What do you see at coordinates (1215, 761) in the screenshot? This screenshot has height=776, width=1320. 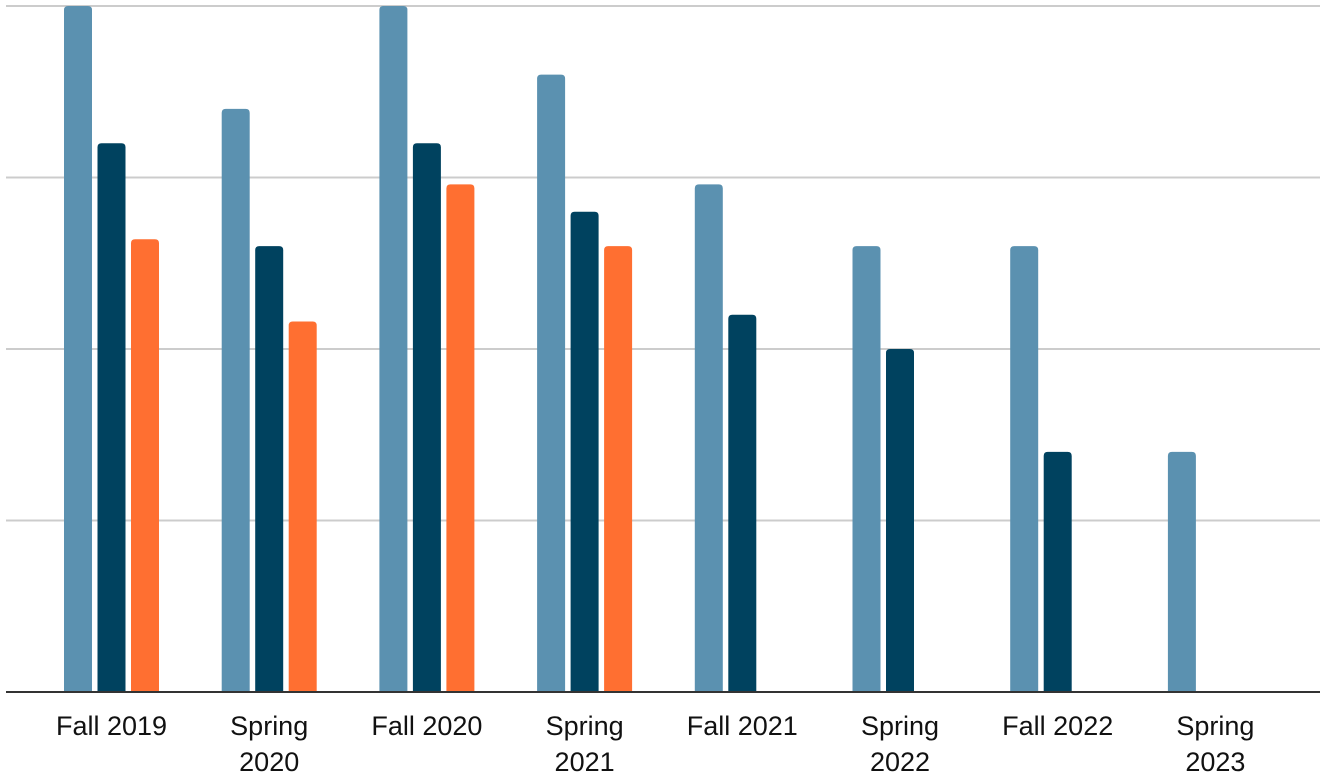 I see `x-tick-label-line: 2023` at bounding box center [1215, 761].